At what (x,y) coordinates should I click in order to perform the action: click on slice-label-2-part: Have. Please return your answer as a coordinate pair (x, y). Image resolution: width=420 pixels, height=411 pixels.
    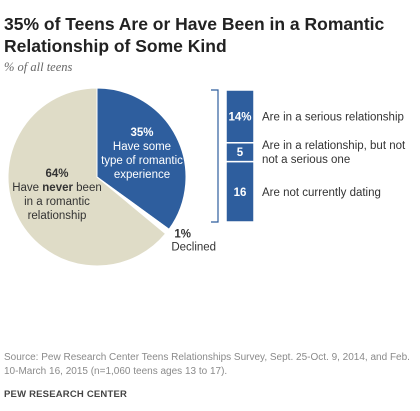
    Looking at the image, I should click on (27, 188).